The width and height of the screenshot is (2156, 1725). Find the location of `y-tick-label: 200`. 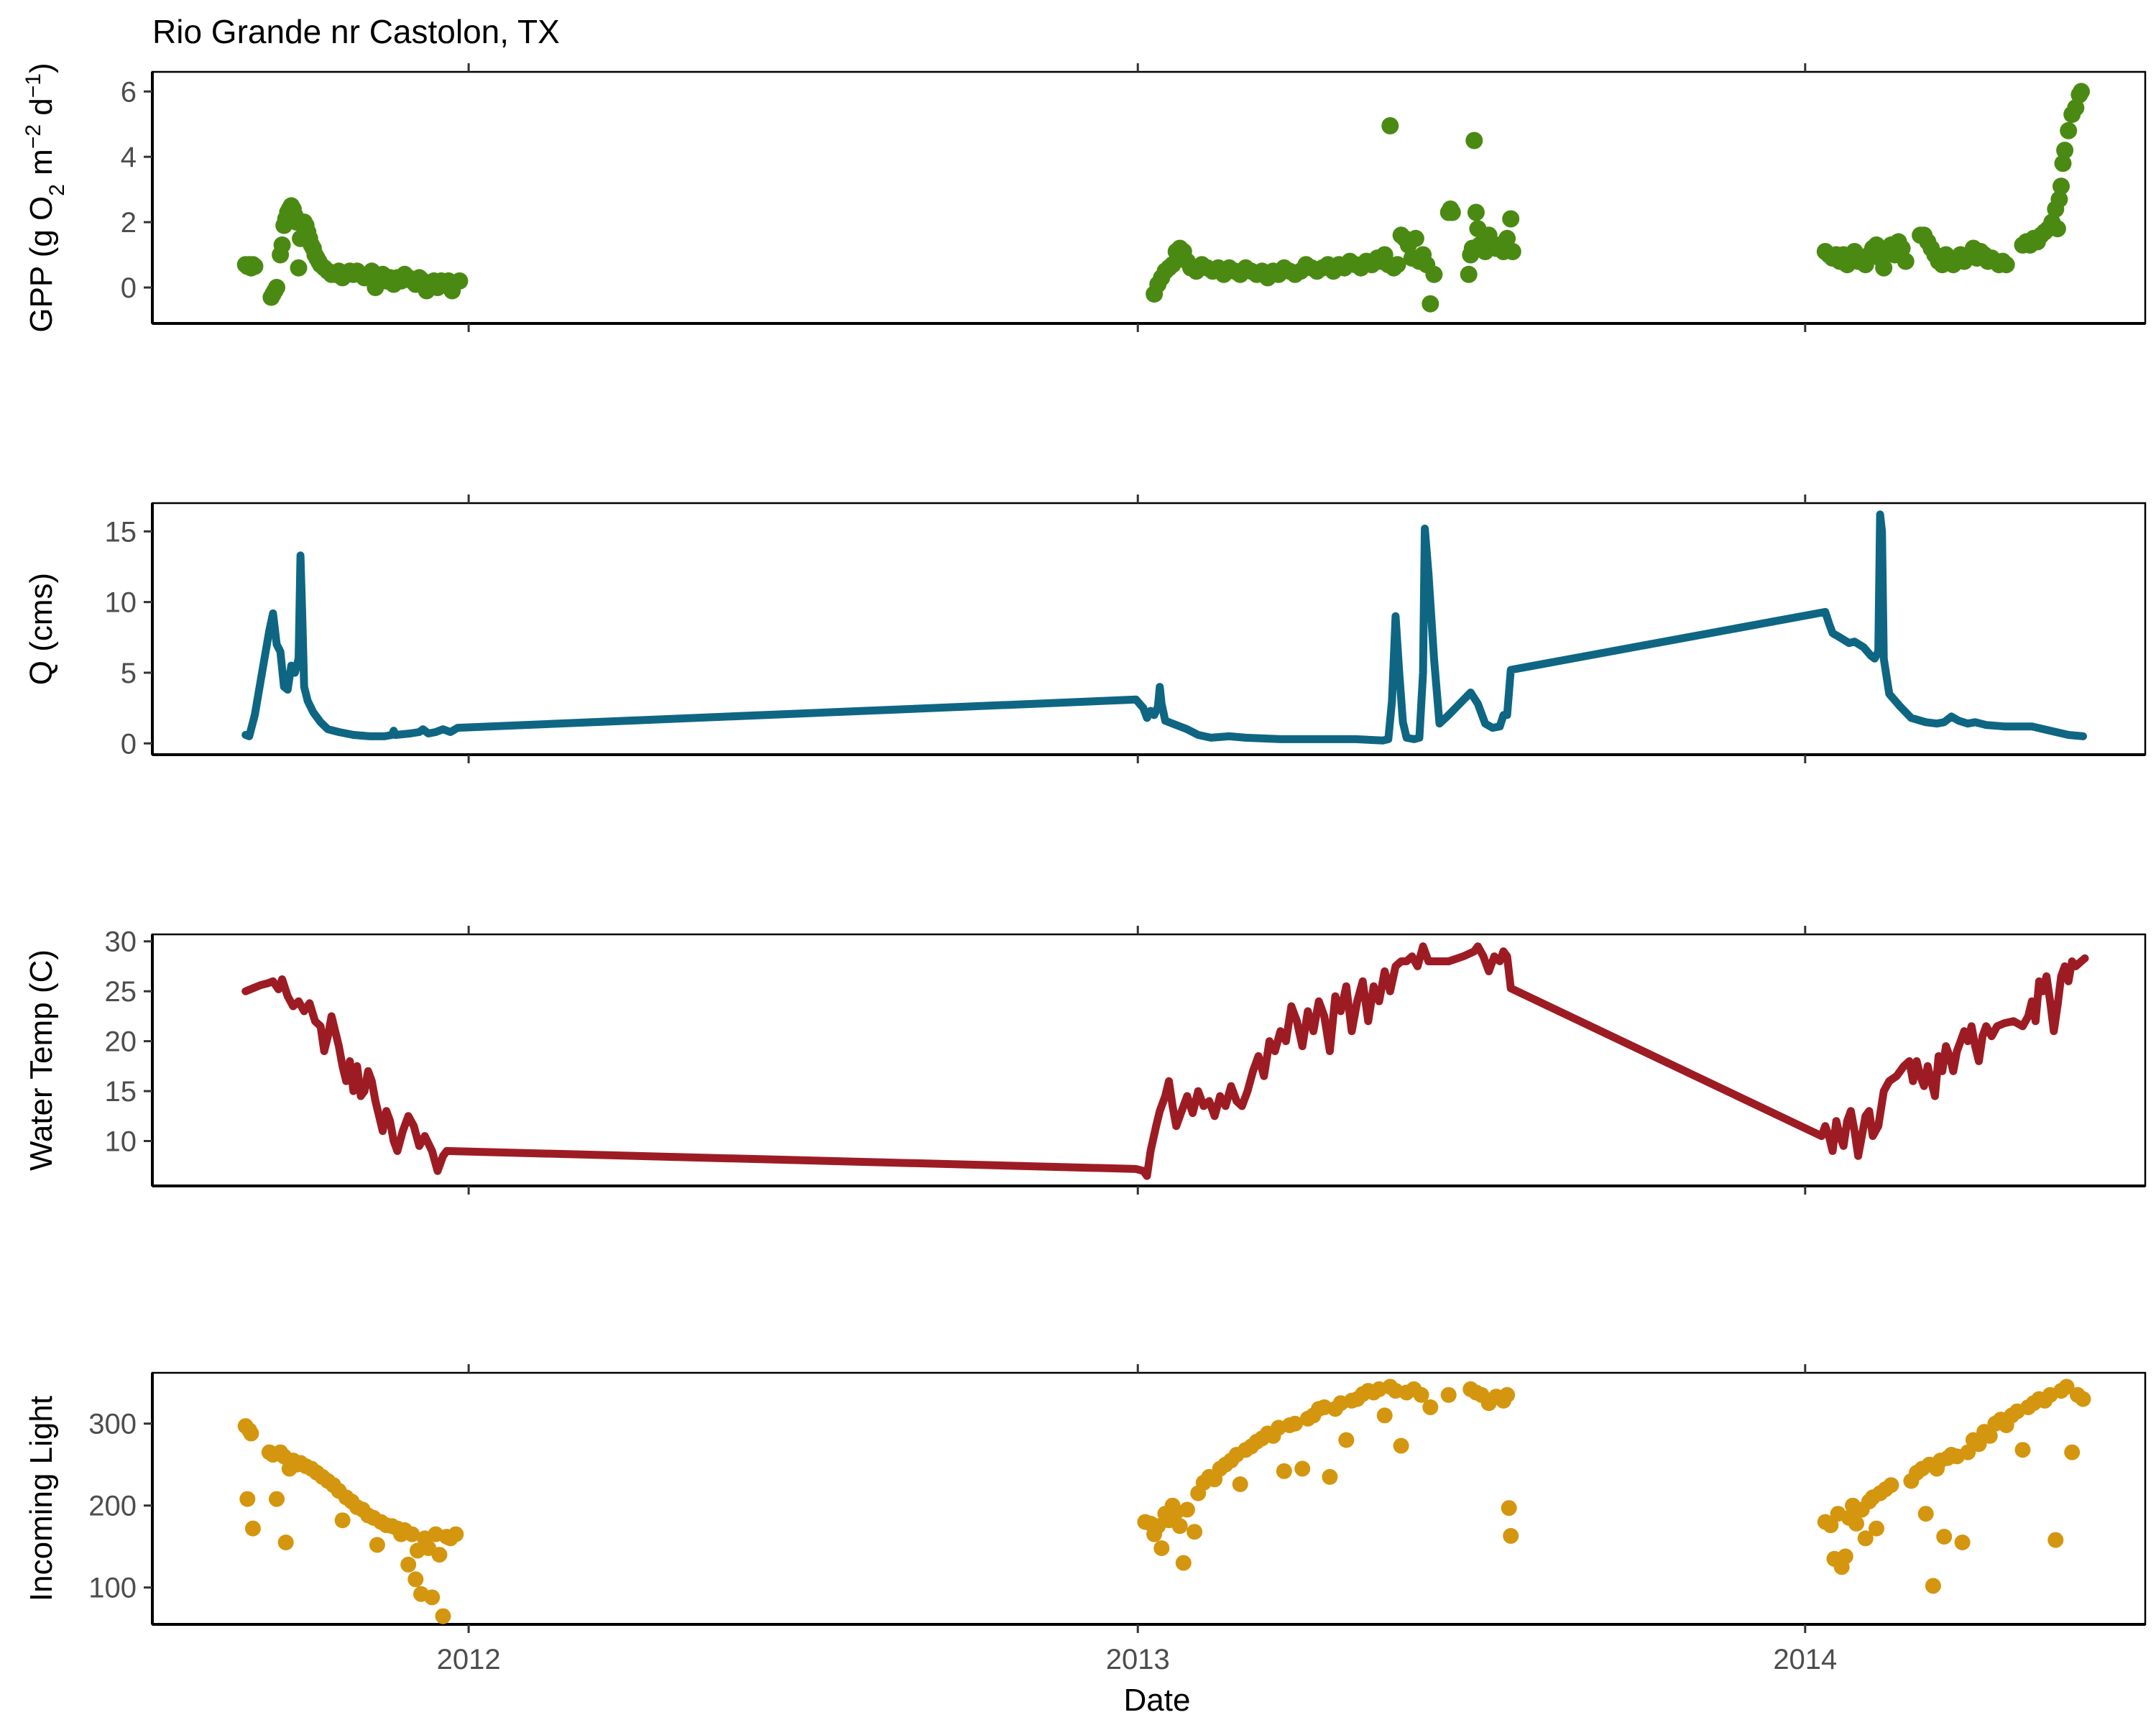

y-tick-label: 200 is located at coordinates (113, 1506).